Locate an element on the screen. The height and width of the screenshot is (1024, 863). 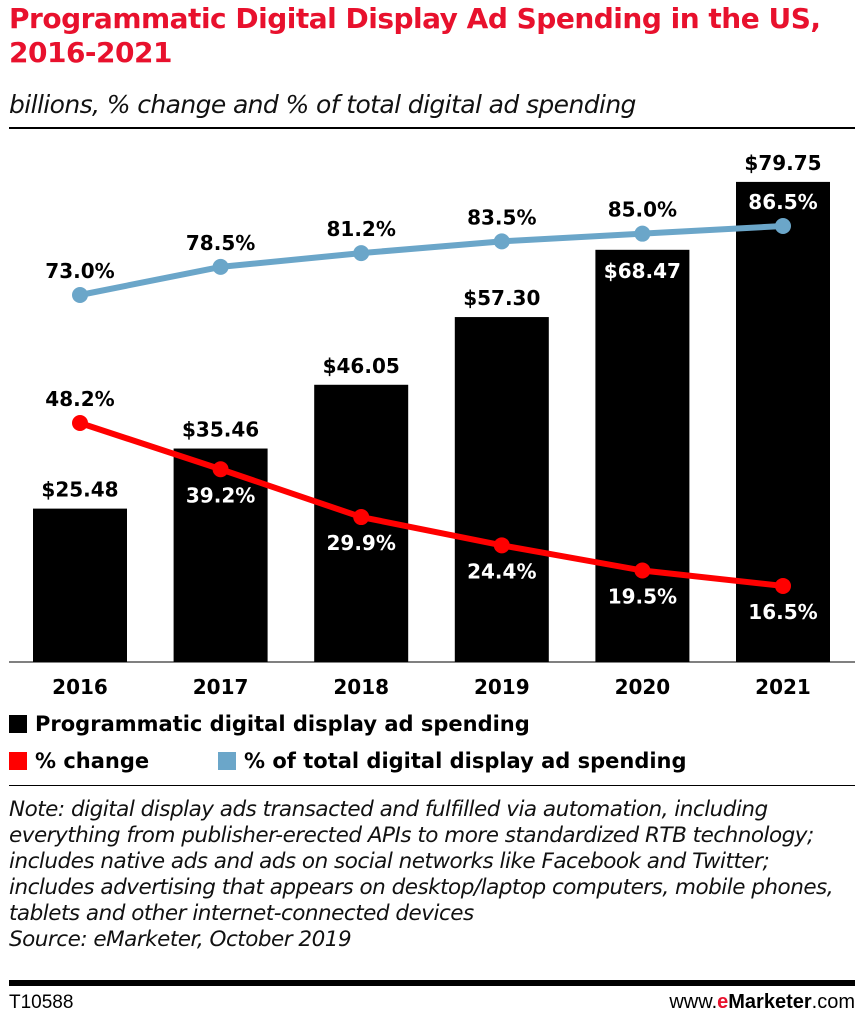
change-value-label: 29.9% is located at coordinates (361, 543).